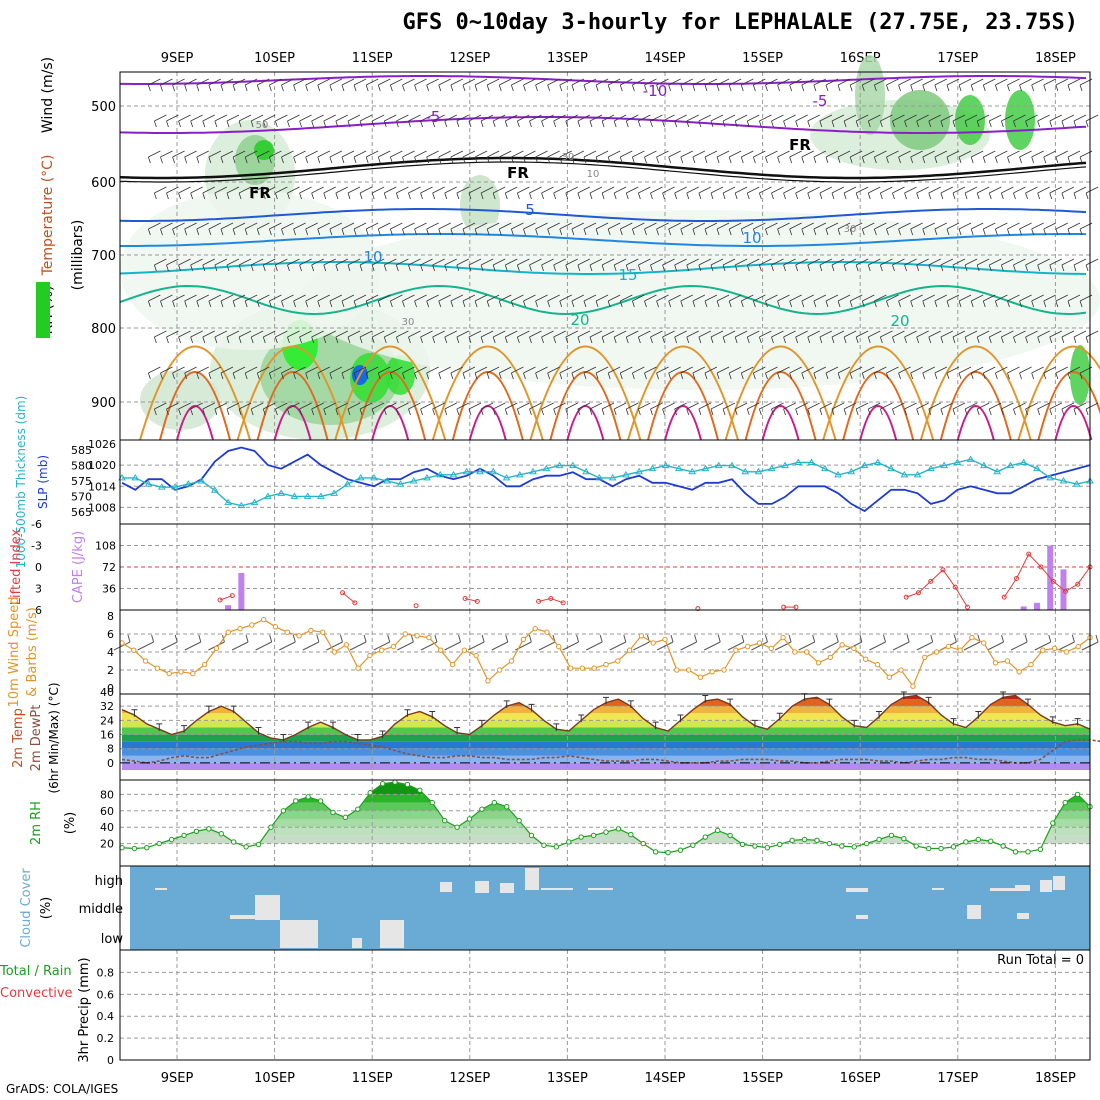 The image size is (1100, 1100). I want to click on ylabel-wind: 10m Wind Speed, so click(14, 652).